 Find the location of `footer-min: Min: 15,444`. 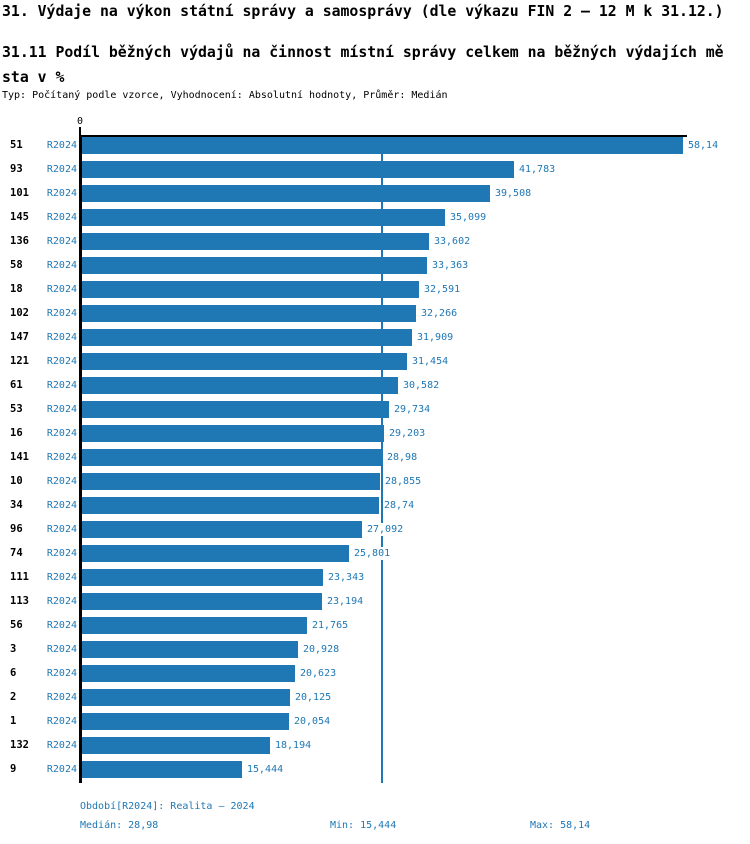

footer-min: Min: 15,444 is located at coordinates (363, 825).